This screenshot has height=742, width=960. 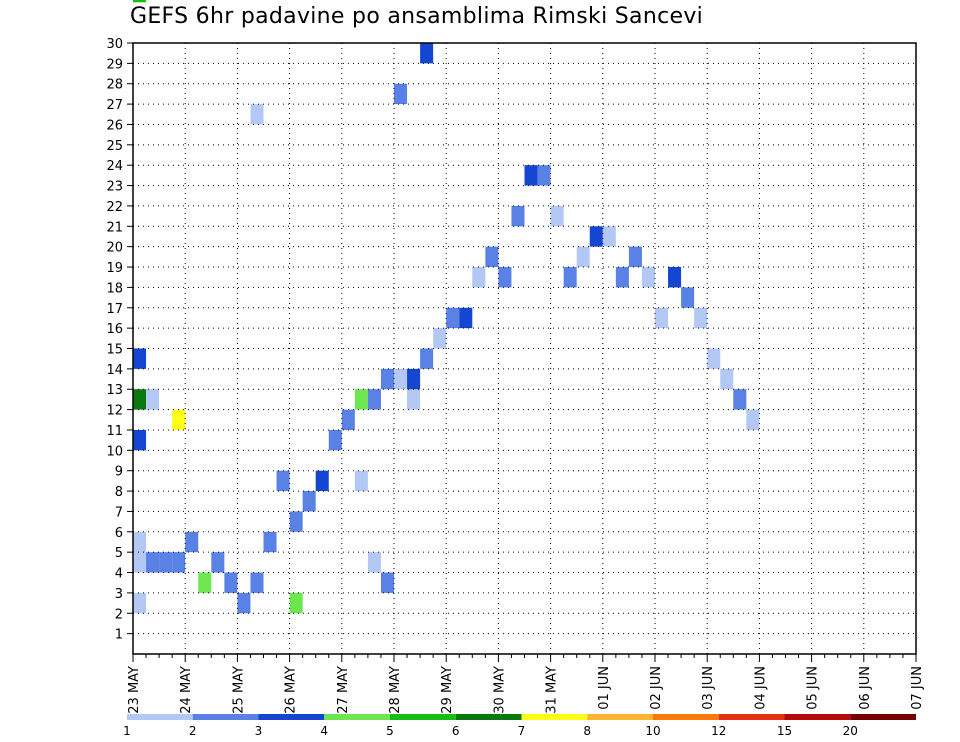 What do you see at coordinates (390, 731) in the screenshot?
I see `colorbar-label: 5` at bounding box center [390, 731].